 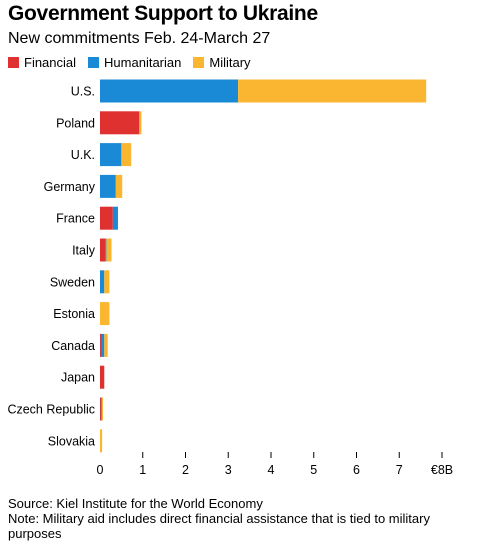 I want to click on bar-canada-military, so click(x=106, y=345).